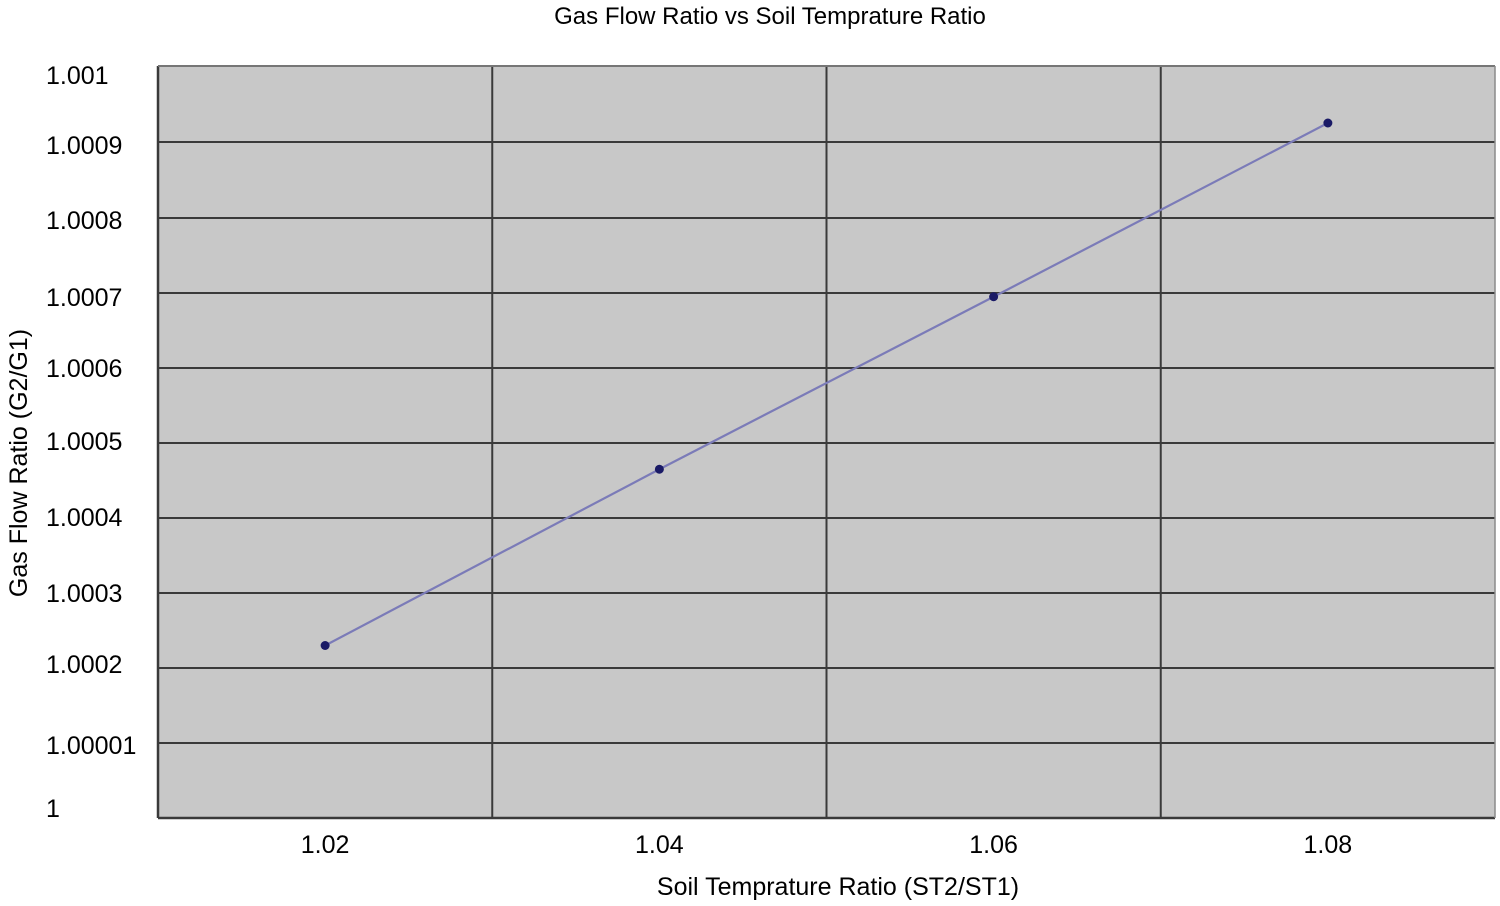 This screenshot has width=1500, height=906. I want to click on x-tick-label: 1.08, so click(1328, 845).